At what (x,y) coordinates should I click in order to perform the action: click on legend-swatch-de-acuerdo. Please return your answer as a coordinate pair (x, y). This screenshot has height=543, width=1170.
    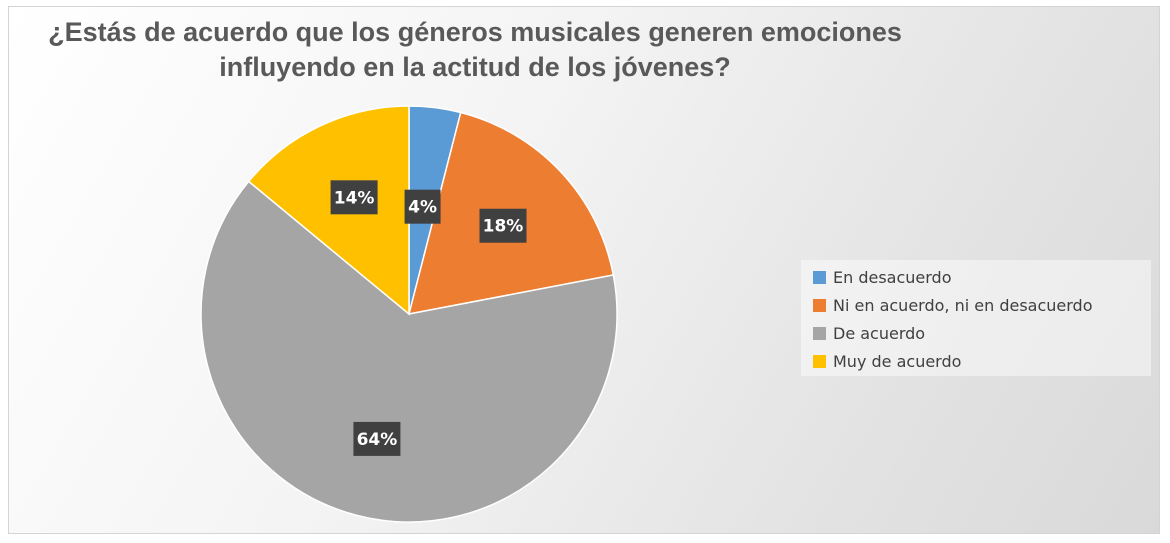
    Looking at the image, I should click on (819, 333).